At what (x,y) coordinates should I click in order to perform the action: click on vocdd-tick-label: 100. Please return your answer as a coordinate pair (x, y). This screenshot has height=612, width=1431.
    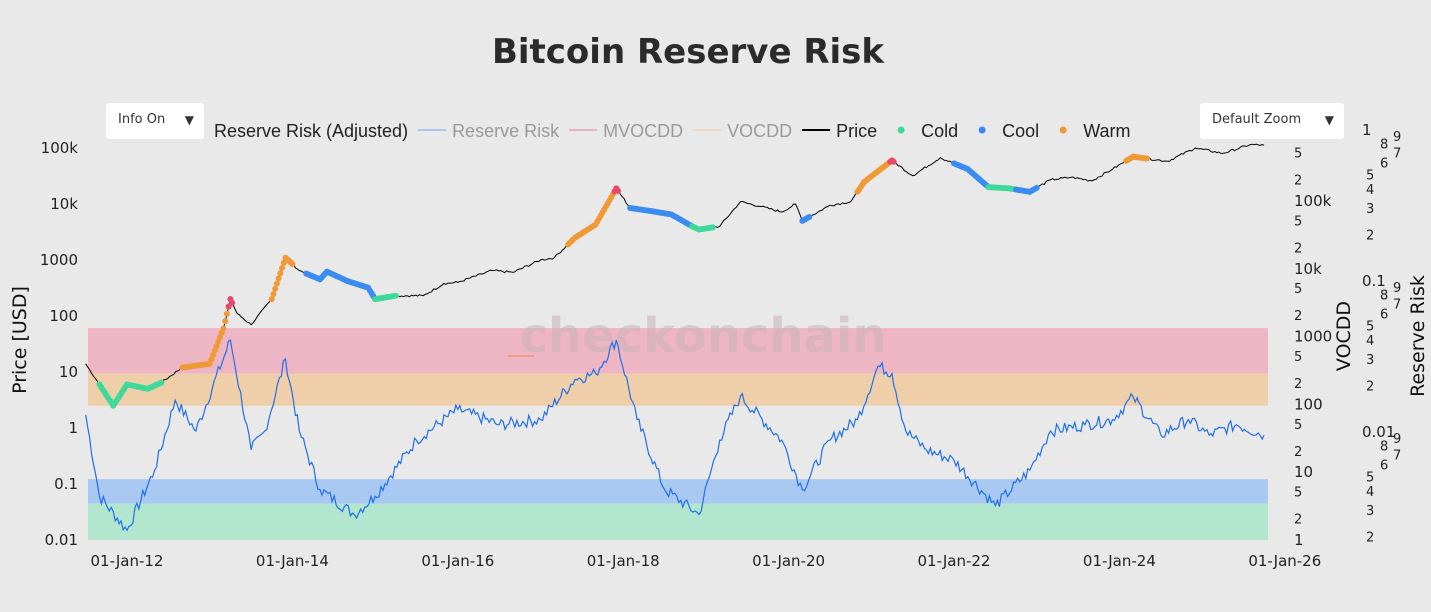
    Looking at the image, I should click on (1308, 404).